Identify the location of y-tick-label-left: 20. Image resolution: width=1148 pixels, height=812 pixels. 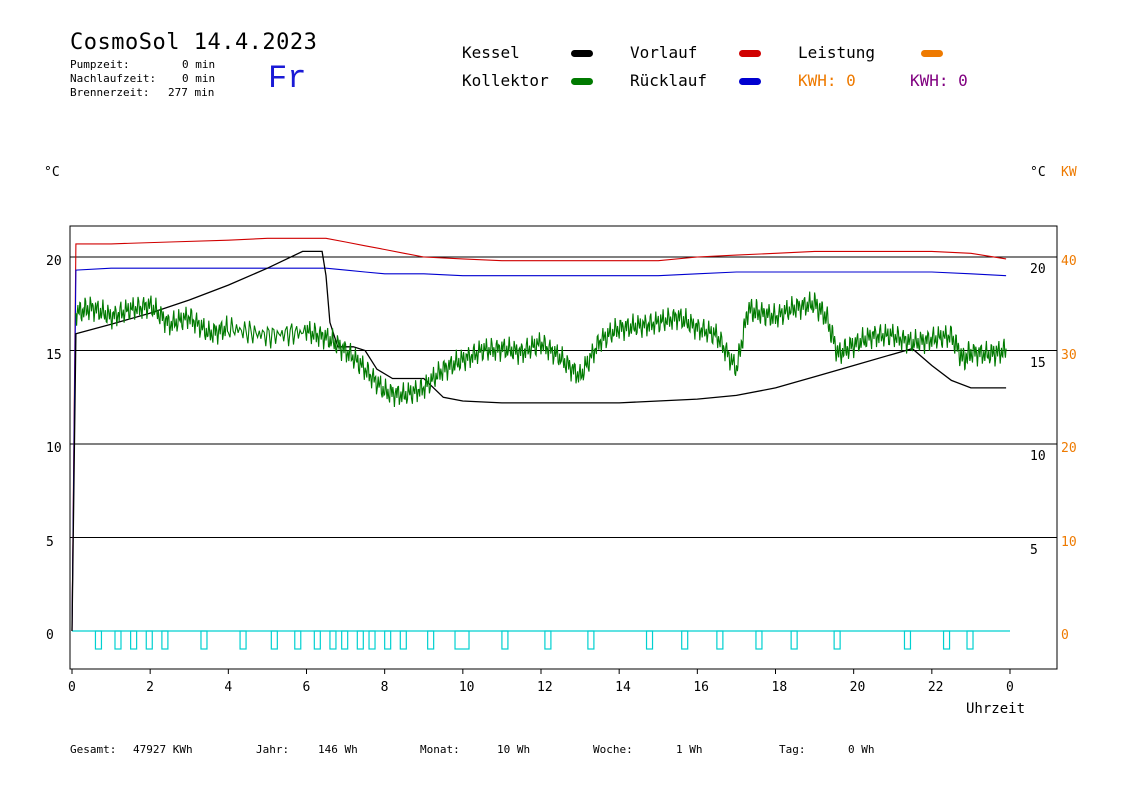
(54, 261).